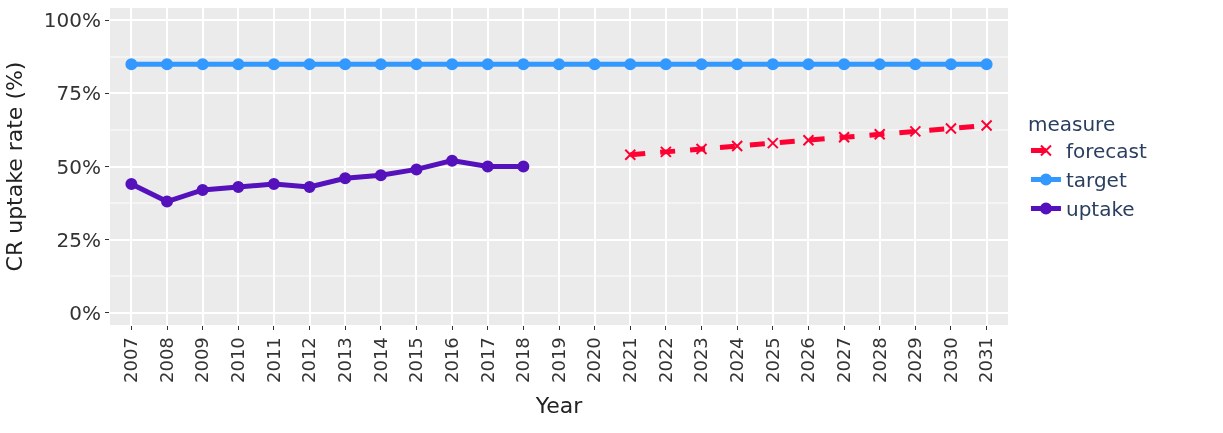 The width and height of the screenshot is (1223, 433). What do you see at coordinates (843, 360) in the screenshot?
I see `x-tick-label: 2027` at bounding box center [843, 360].